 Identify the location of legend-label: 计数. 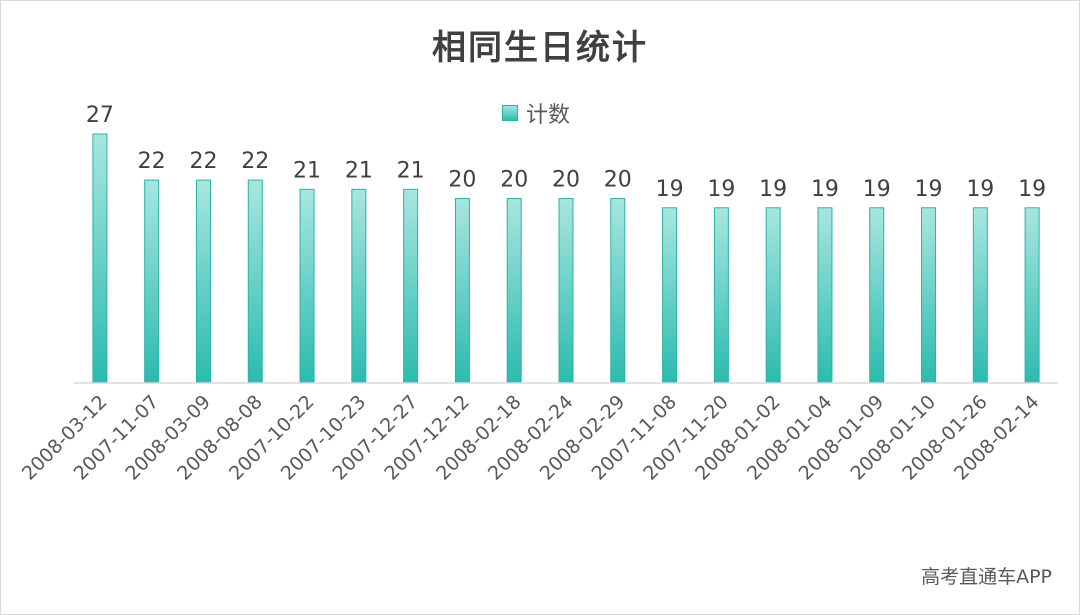
(548, 115).